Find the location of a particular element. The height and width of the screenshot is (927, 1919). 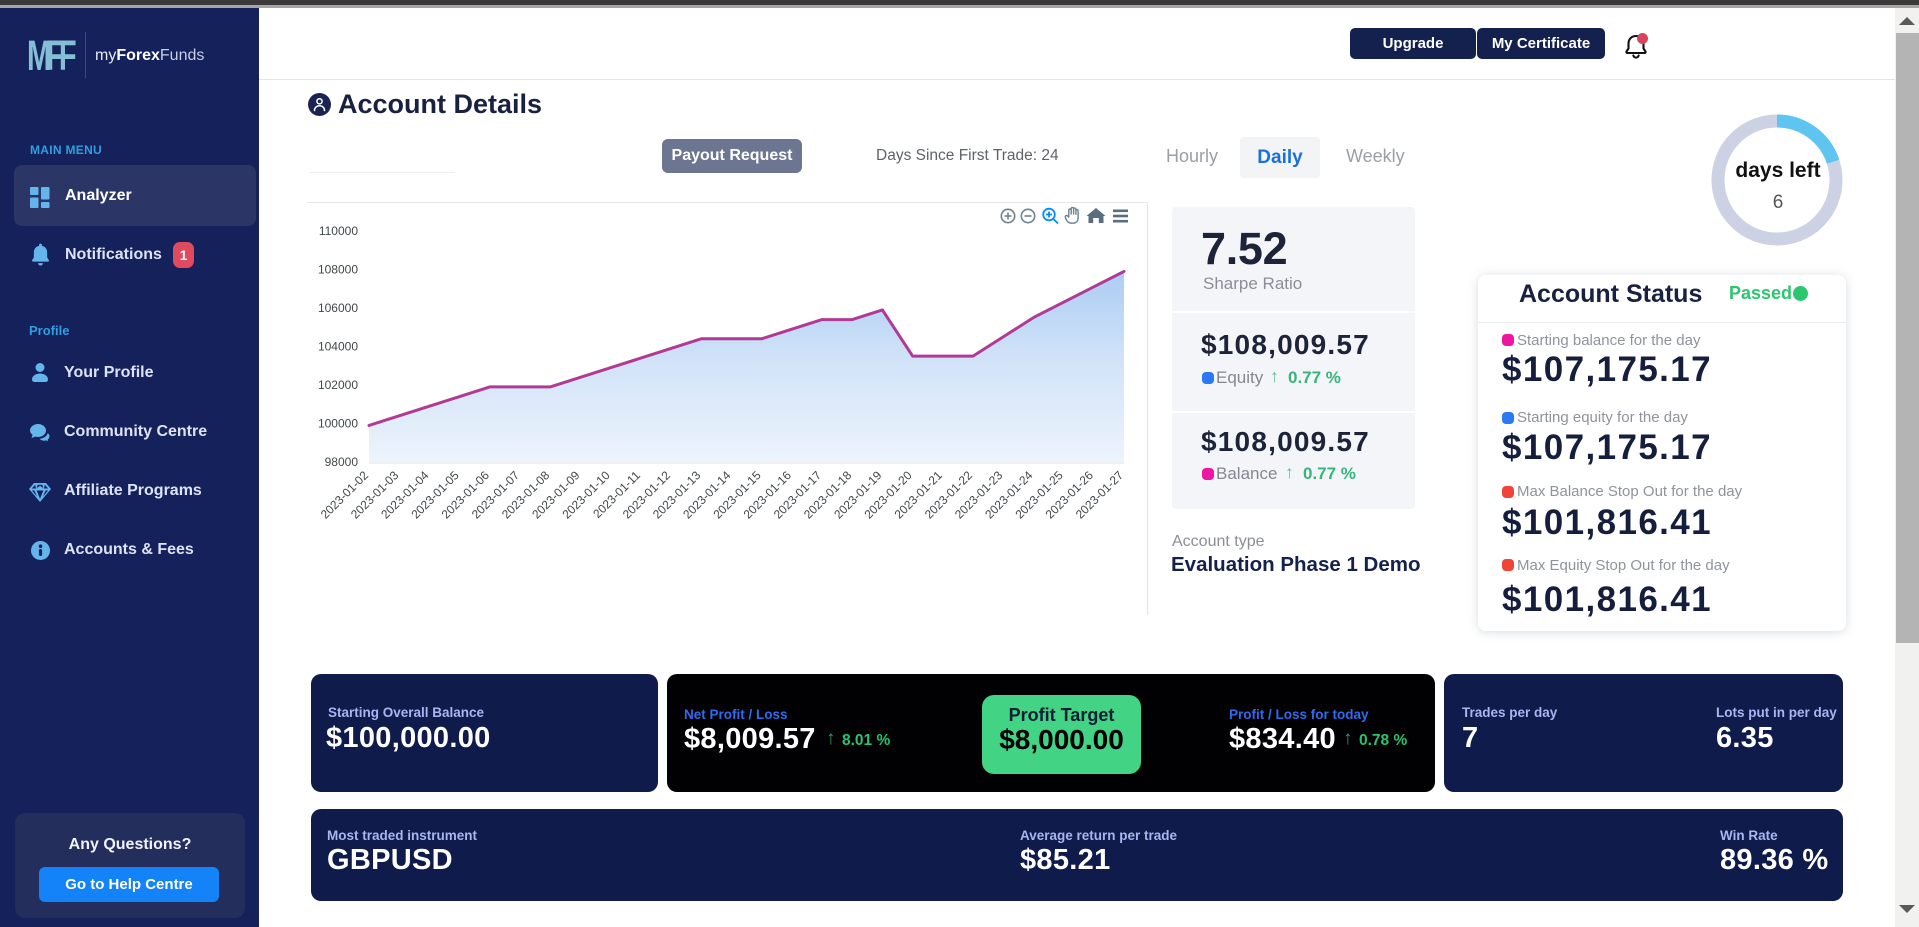

svg-text: 102000 is located at coordinates (338, 385).